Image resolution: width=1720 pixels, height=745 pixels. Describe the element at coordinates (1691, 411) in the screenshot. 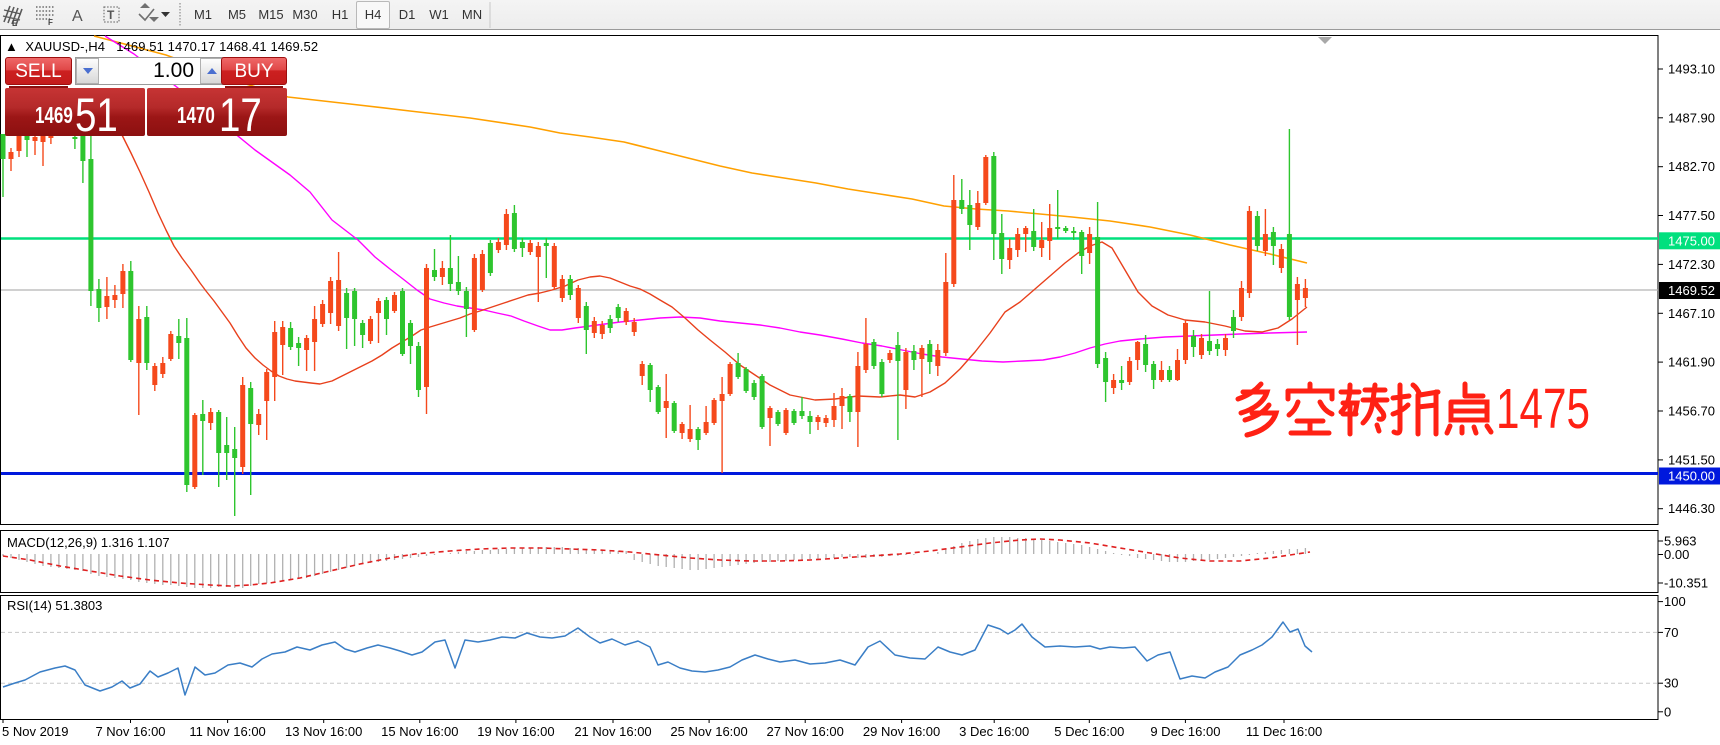

I see `svg-text: 1456.70` at that location.